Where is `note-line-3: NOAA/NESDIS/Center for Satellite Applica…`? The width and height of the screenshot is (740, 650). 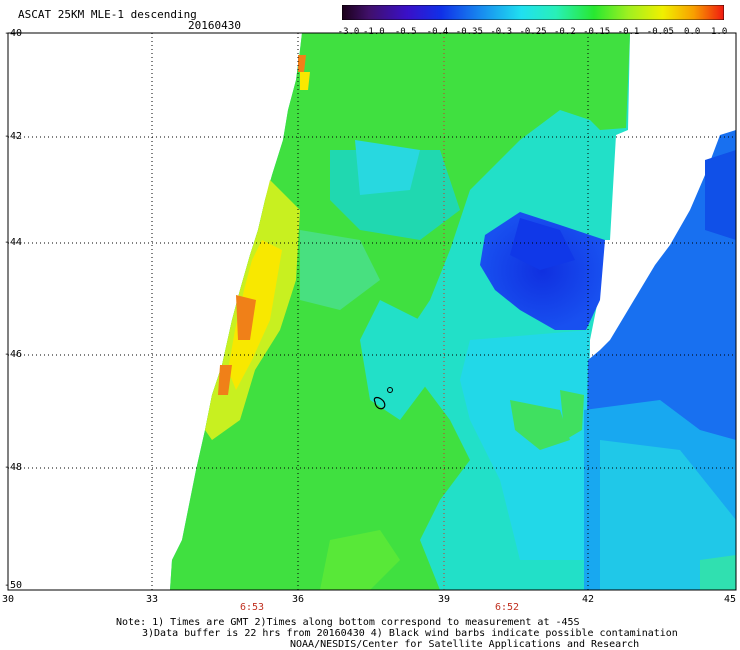
note-line-3: NOAA/NESDIS/Center for Satellite Applica… is located at coordinates (465, 644).